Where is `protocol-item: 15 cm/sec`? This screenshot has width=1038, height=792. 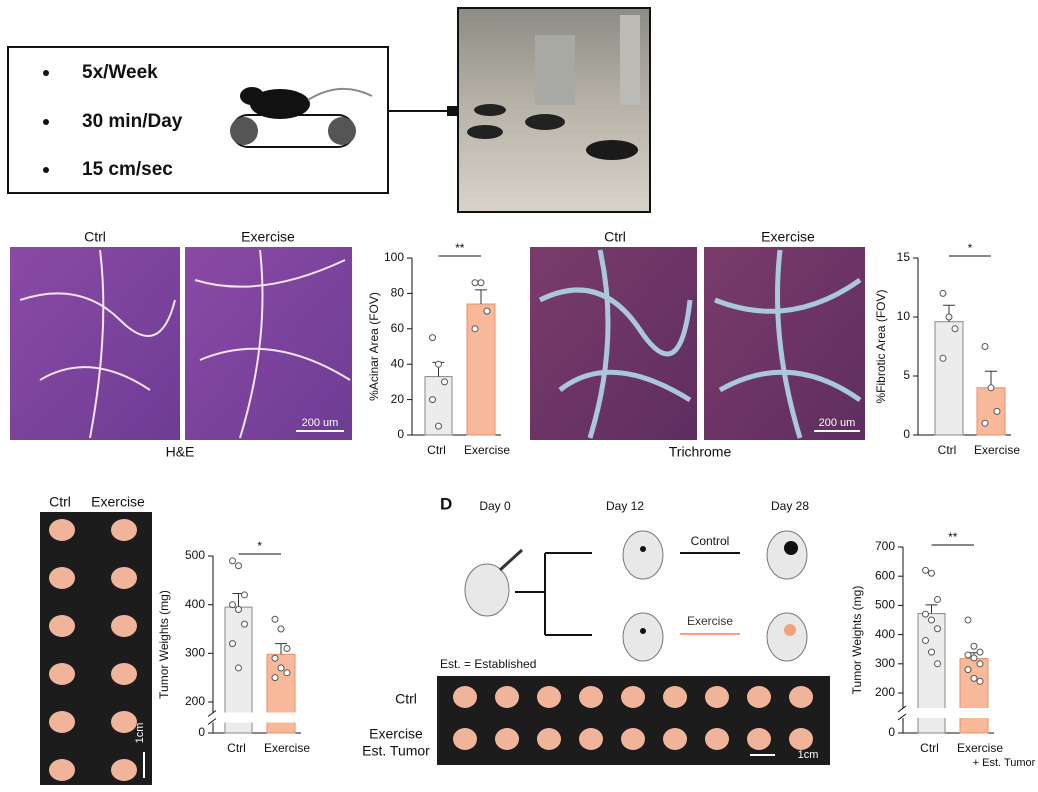
protocol-item: 15 cm/sec is located at coordinates (127, 169).